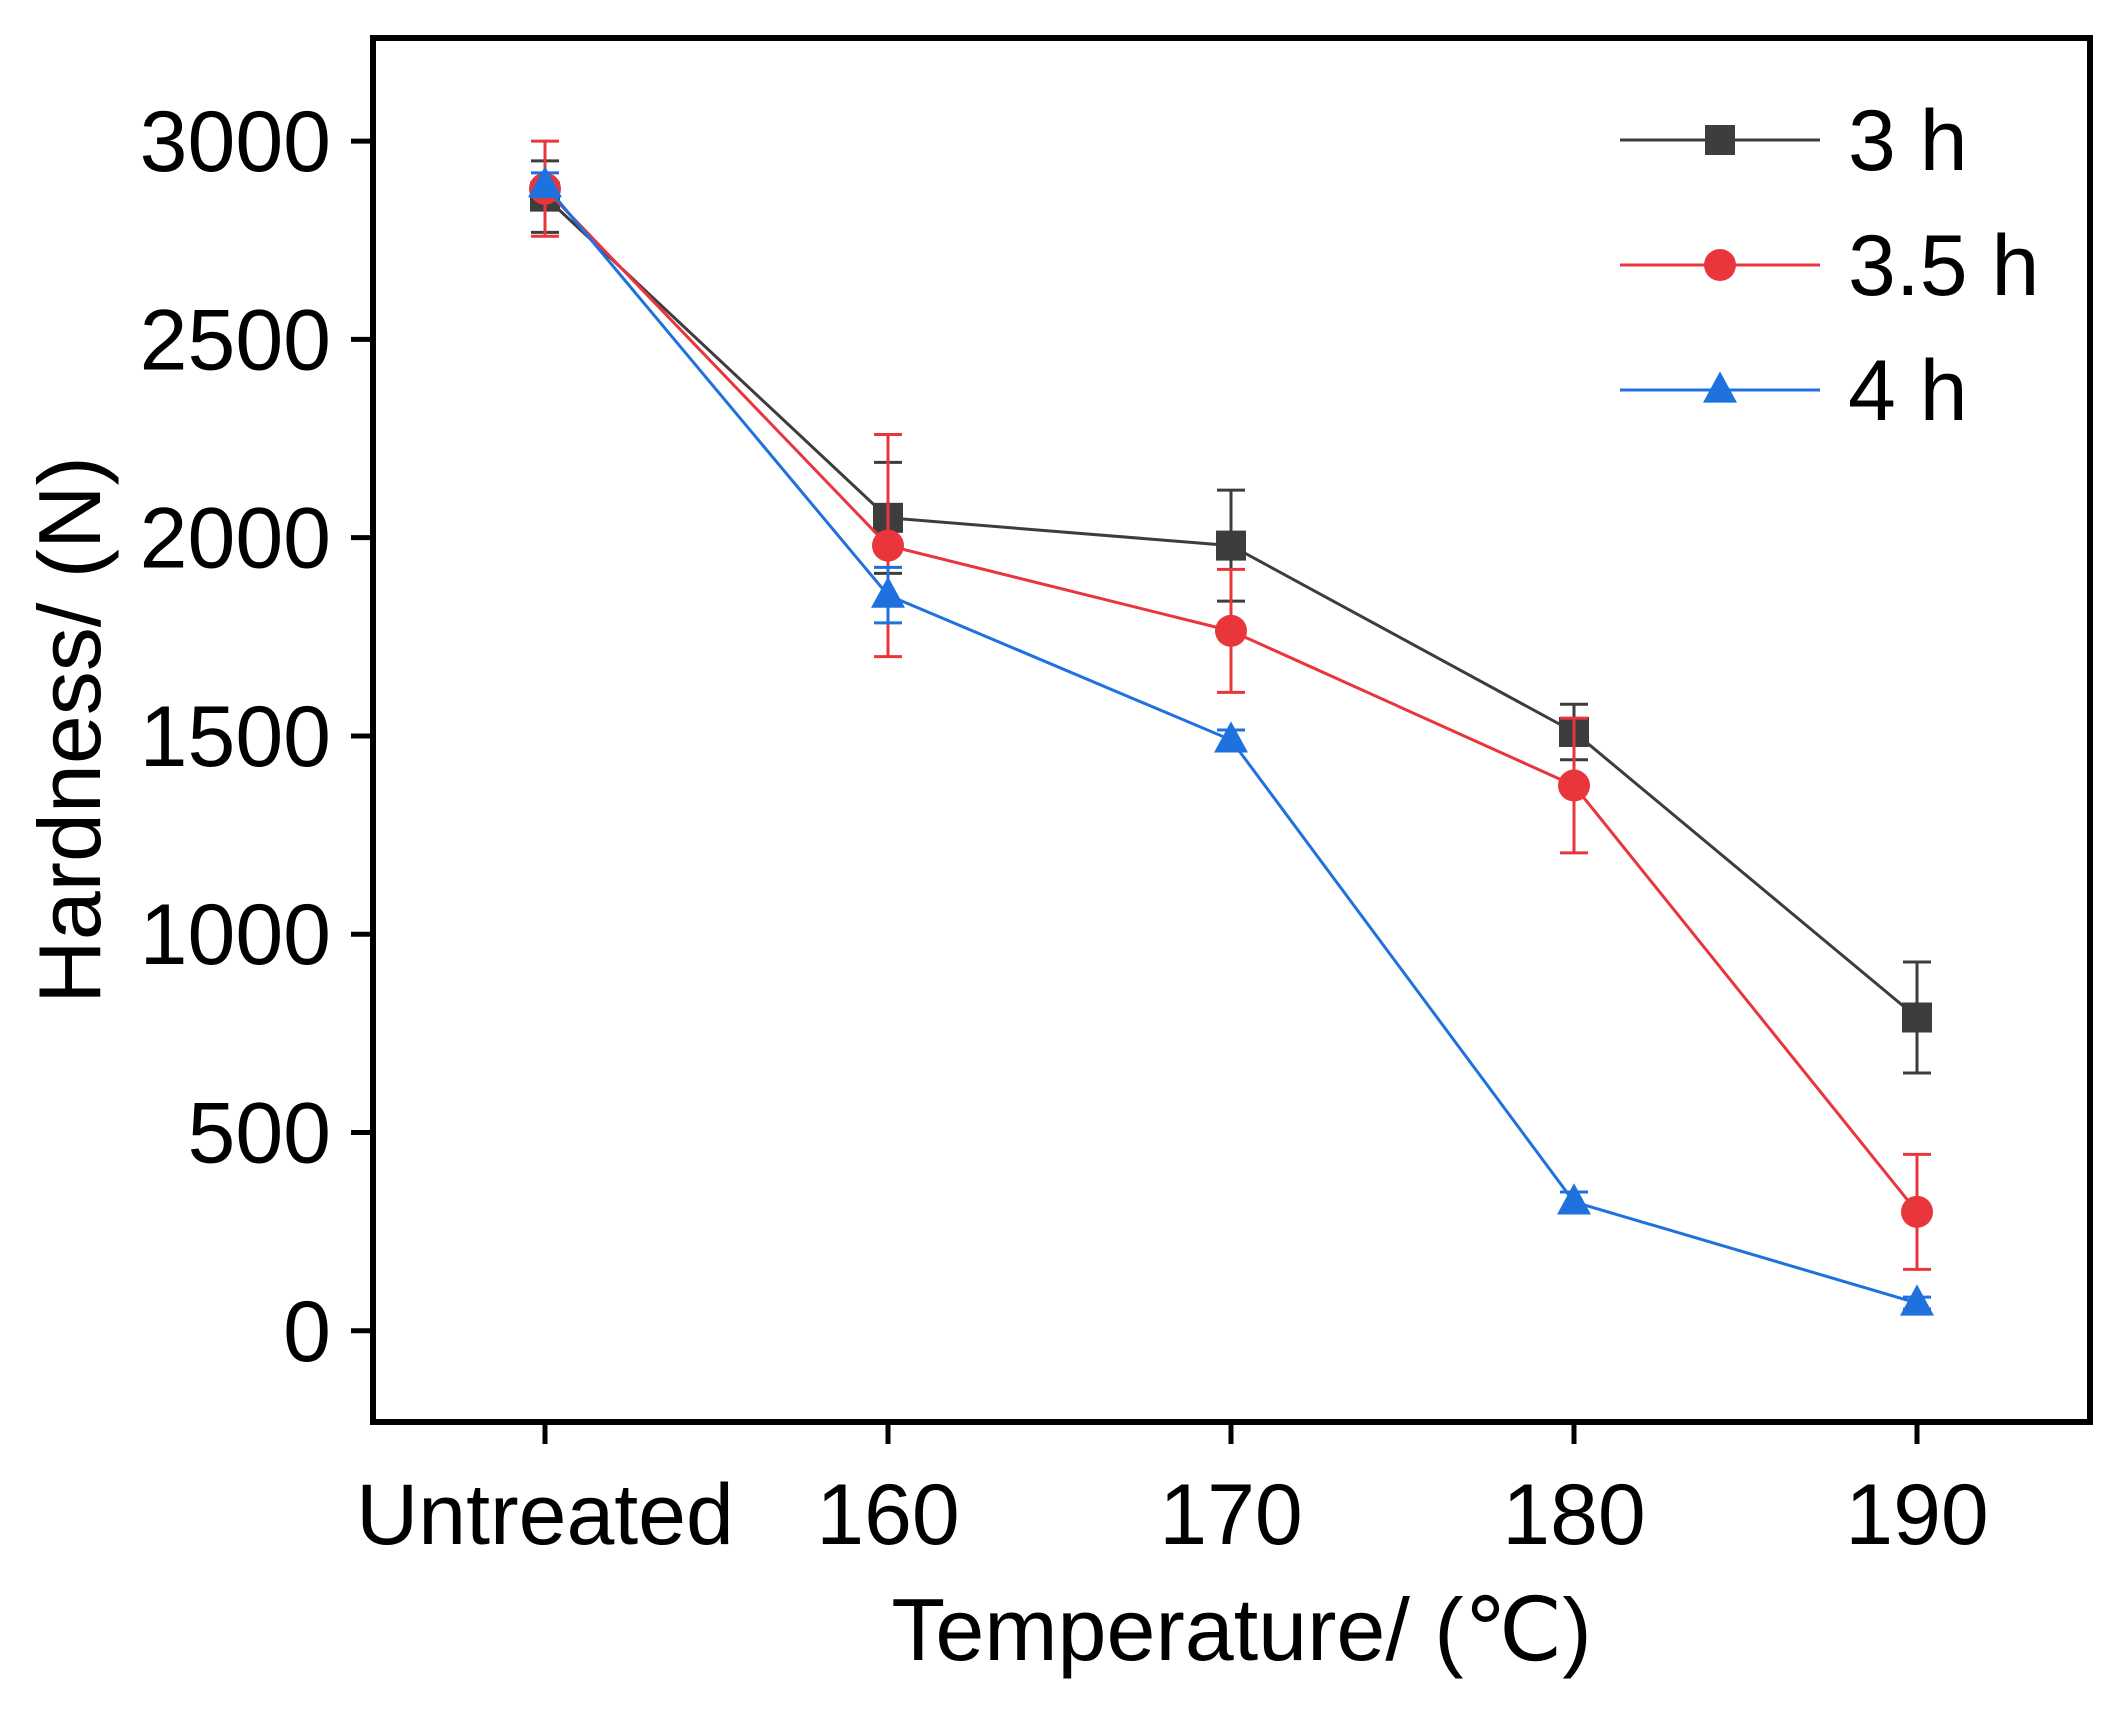 The height and width of the screenshot is (1712, 2115). Describe the element at coordinates (307, 1332) in the screenshot. I see `y-tick-label: 0` at that location.